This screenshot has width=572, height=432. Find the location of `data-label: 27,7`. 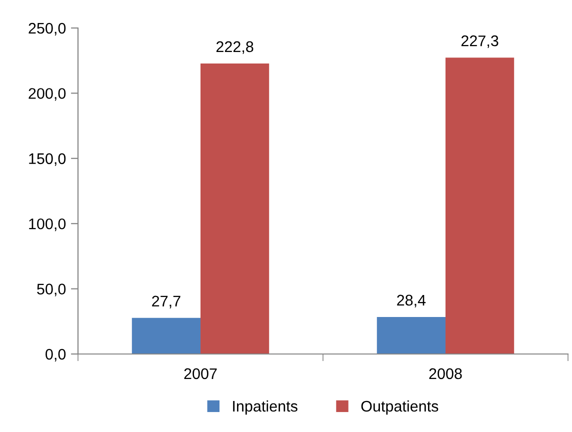

data-label: 27,7 is located at coordinates (166, 302).